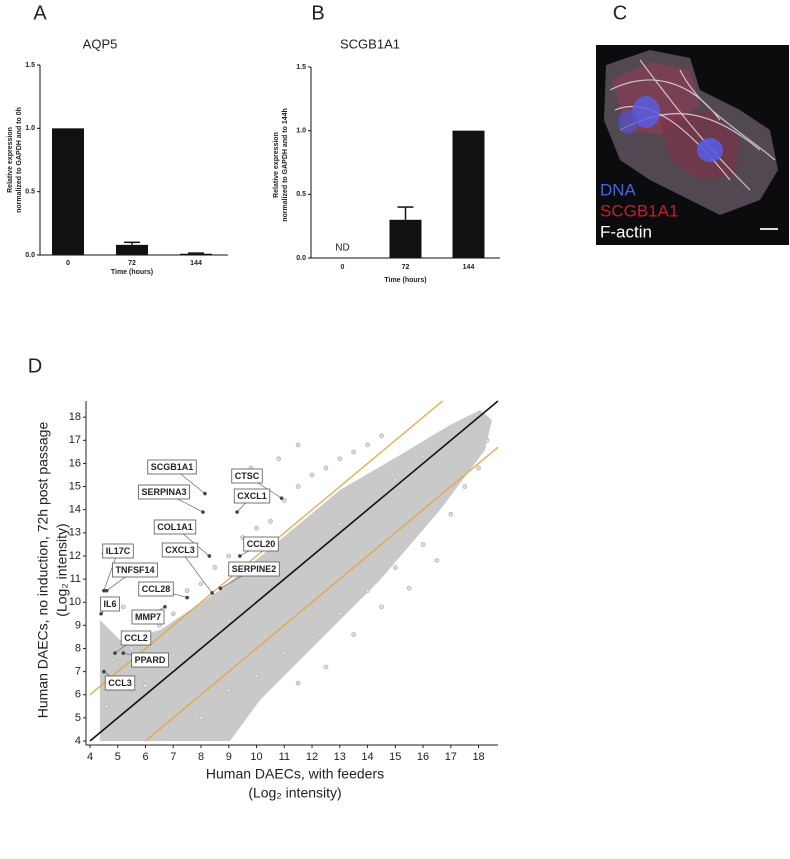 The width and height of the screenshot is (790, 859). What do you see at coordinates (100, 43) in the screenshot?
I see `chart-title: AQP5` at bounding box center [100, 43].